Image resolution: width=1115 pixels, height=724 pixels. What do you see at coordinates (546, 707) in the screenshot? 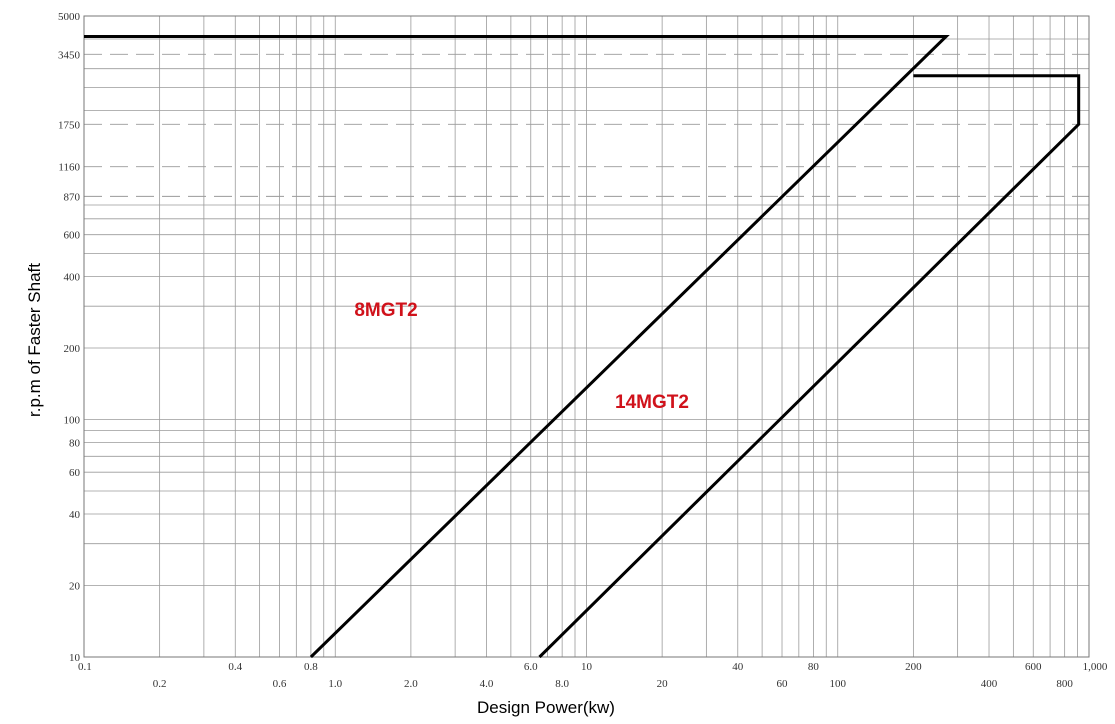
I see `x-axis-title: Design Power(kw)` at bounding box center [546, 707].